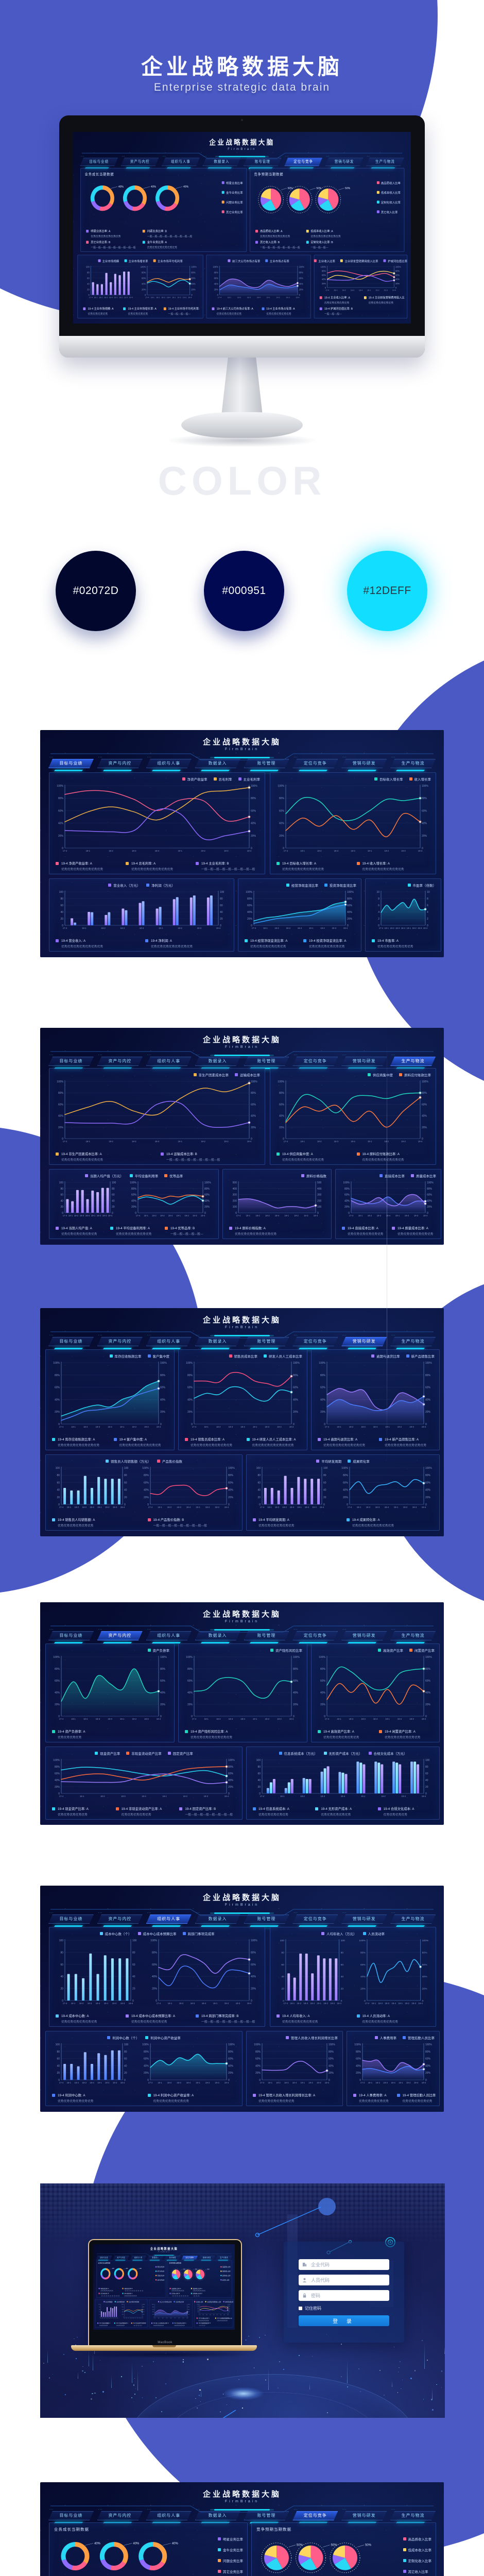 The image size is (484, 2576). I want to click on svg-text: 18-3, so click(82, 1215).